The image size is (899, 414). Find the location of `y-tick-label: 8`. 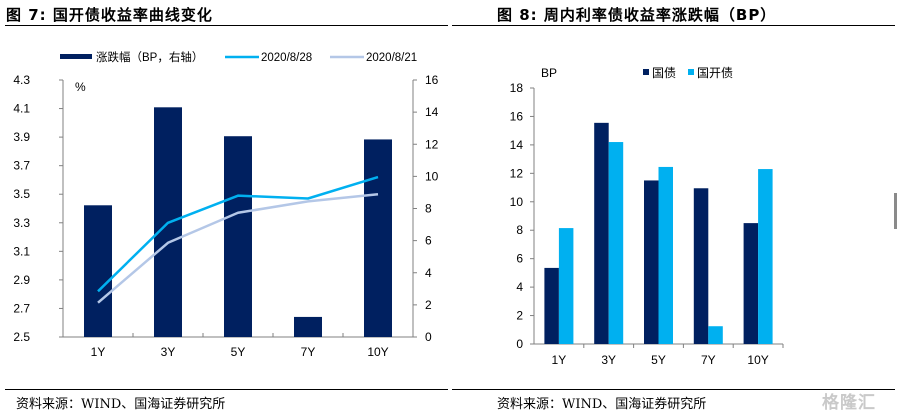

y-tick-label: 8 is located at coordinates (519, 230).